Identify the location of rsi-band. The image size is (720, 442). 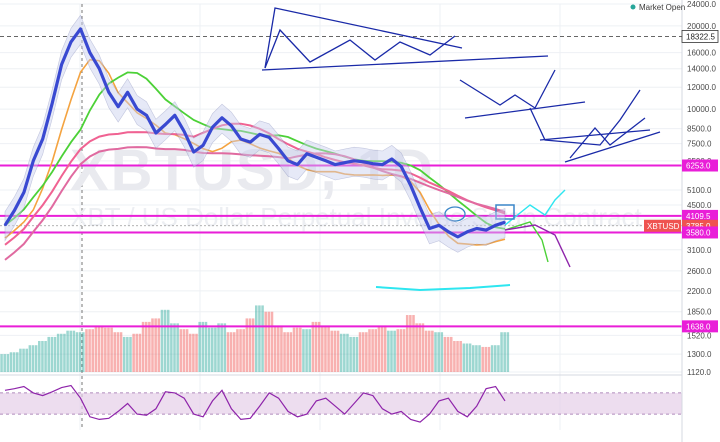
(341, 403).